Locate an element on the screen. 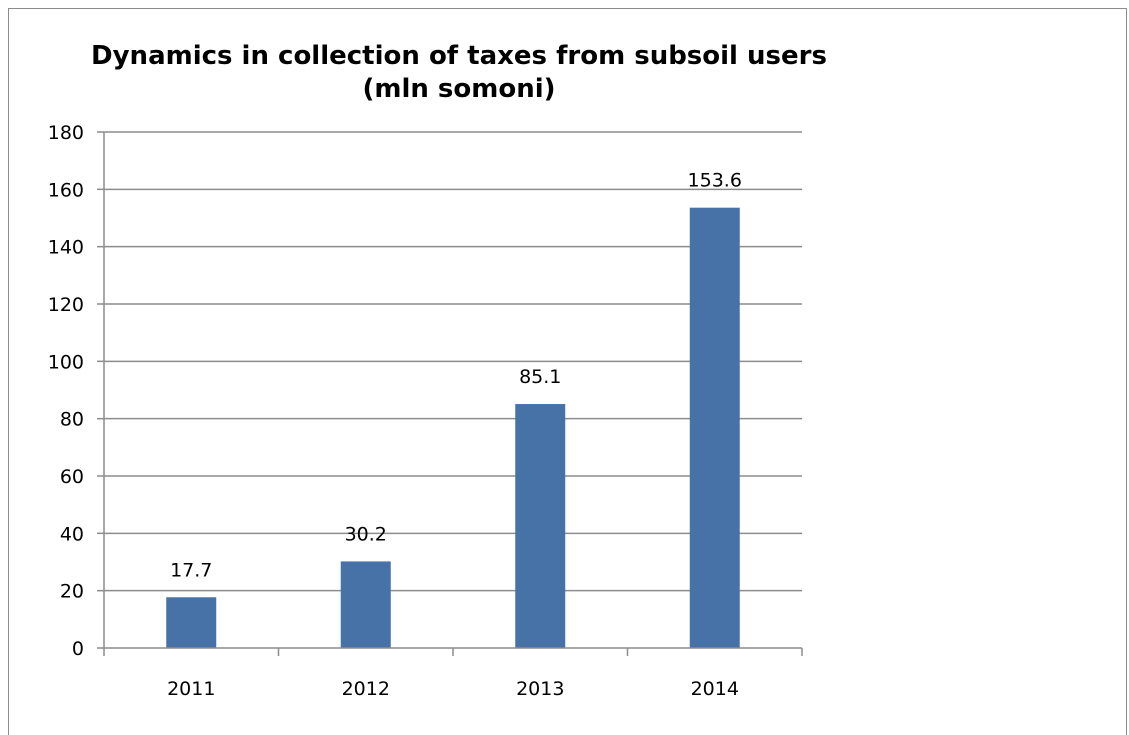 The height and width of the screenshot is (735, 1129). y-tick-labels: 0 20 40 60 80 100 120 140 160 180 is located at coordinates (66, 391).